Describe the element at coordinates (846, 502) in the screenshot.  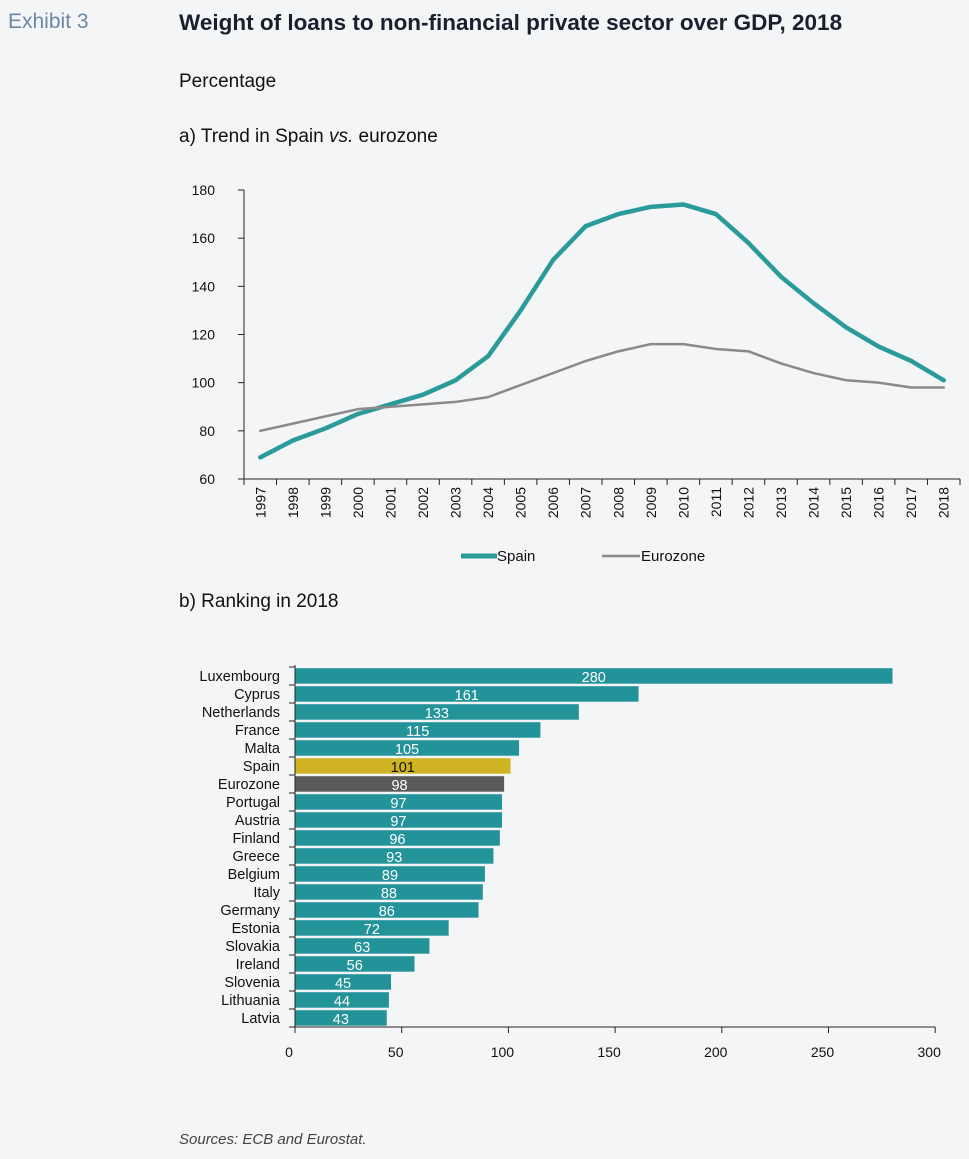
I see `line-x-tick-label: 2015` at that location.